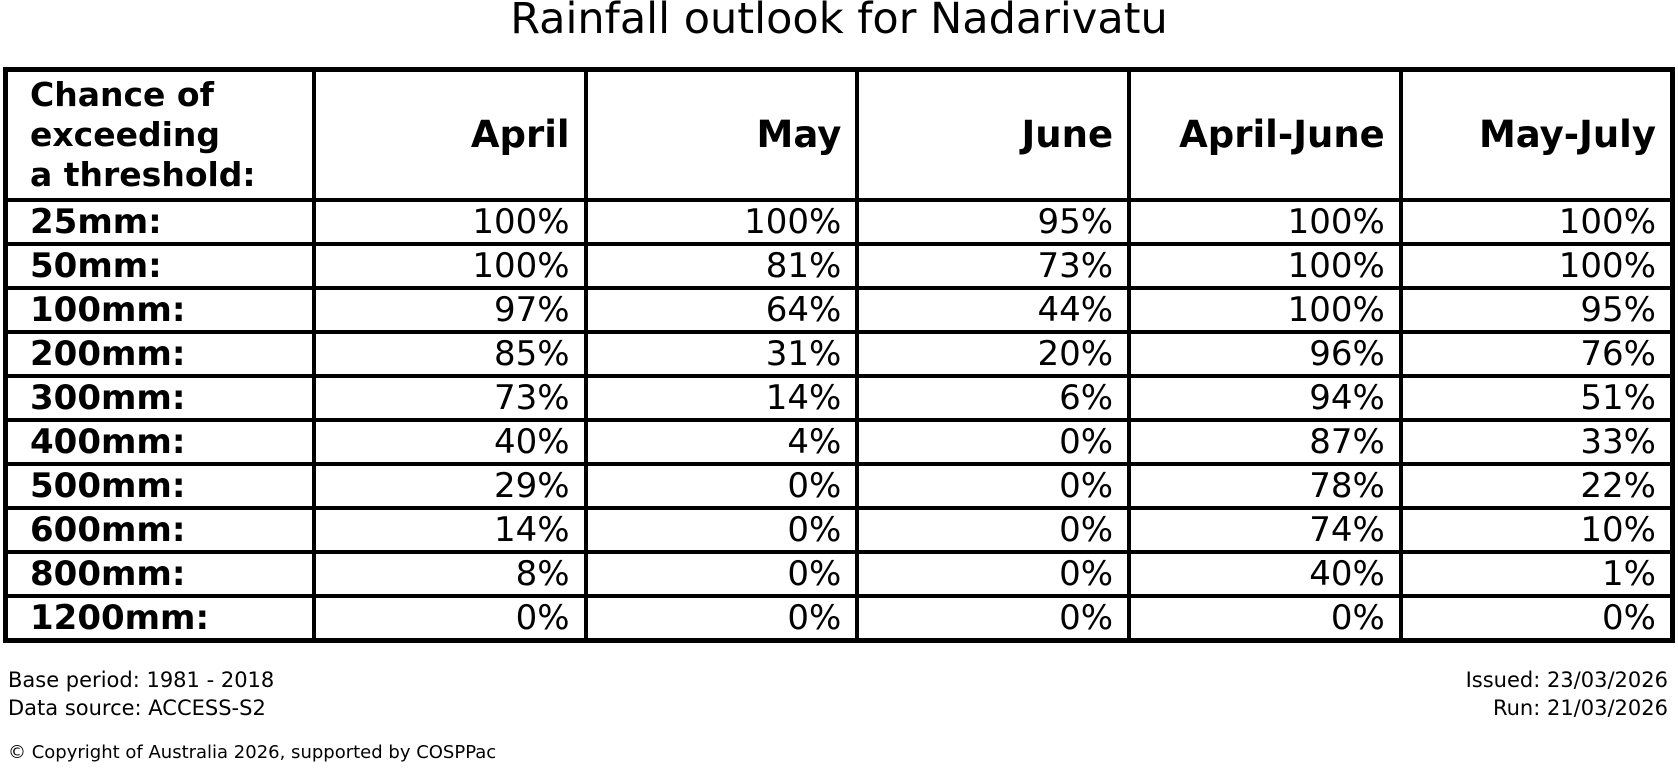 This screenshot has width=1678, height=769. I want to click on value-cell: 1%, so click(1536, 573).